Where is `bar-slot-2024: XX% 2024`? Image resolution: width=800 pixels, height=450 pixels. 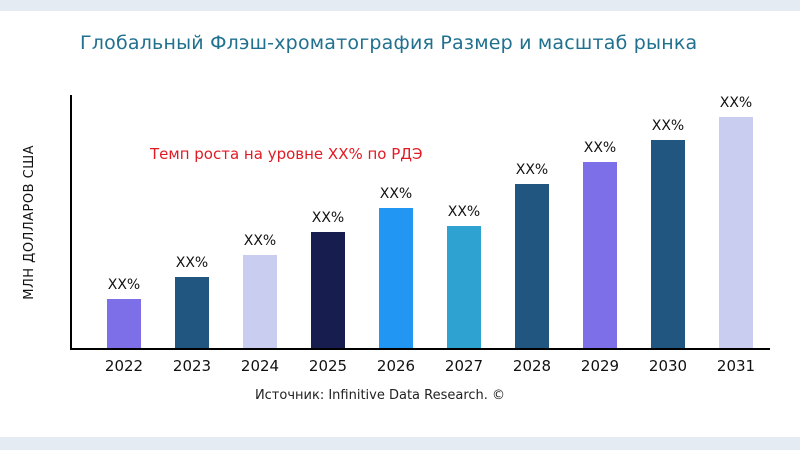 bar-slot-2024: XX% 2024 is located at coordinates (260, 235).